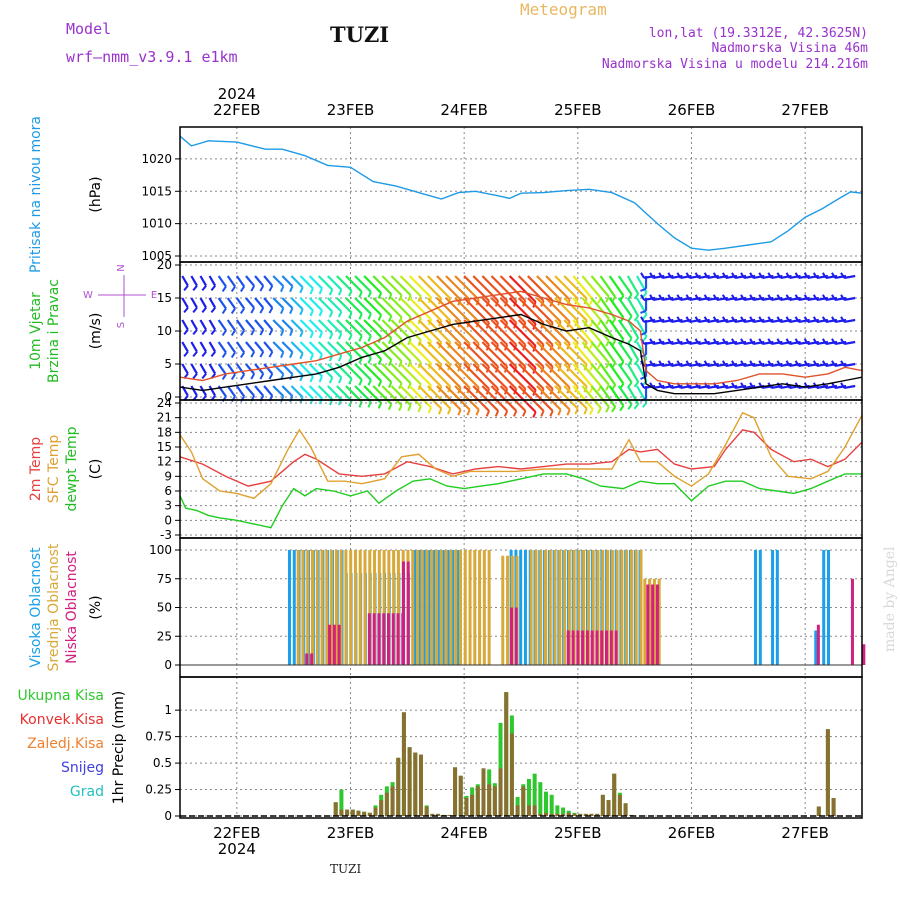 Image resolution: width=900 pixels, height=900 pixels. I want to click on y-tick-label: 0.75, so click(158, 737).